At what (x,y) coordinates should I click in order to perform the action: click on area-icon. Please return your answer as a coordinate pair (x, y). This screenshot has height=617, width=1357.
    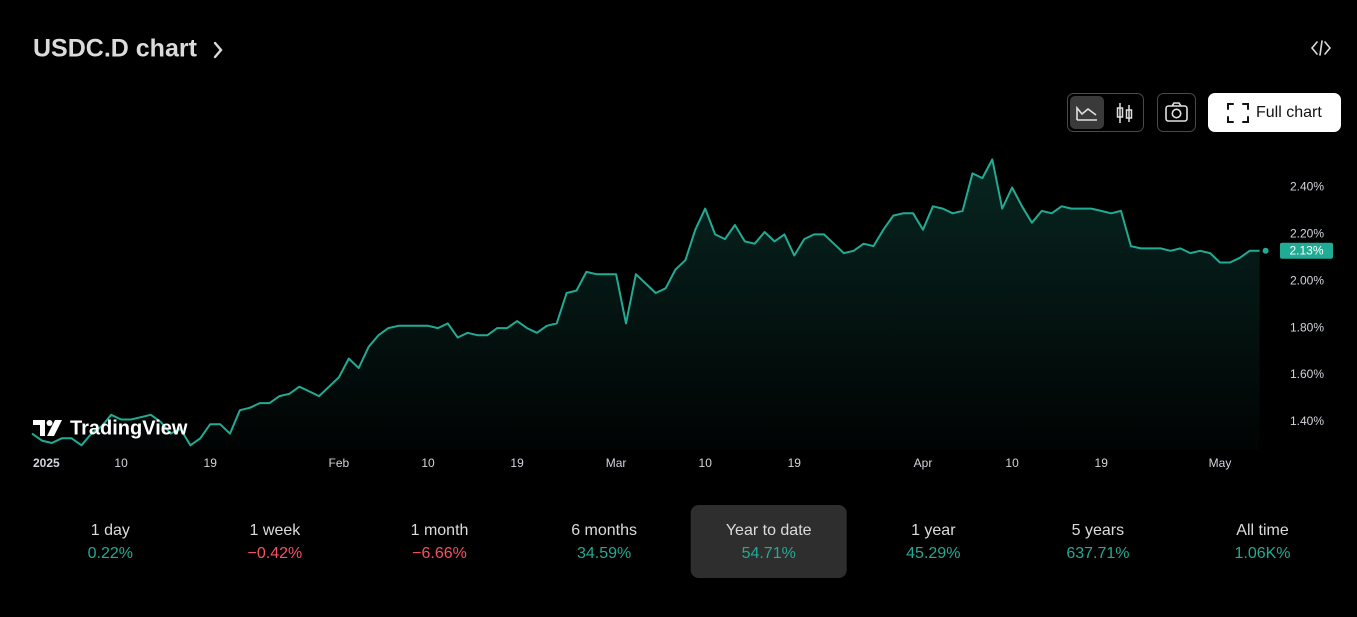
    Looking at the image, I should click on (1086, 113).